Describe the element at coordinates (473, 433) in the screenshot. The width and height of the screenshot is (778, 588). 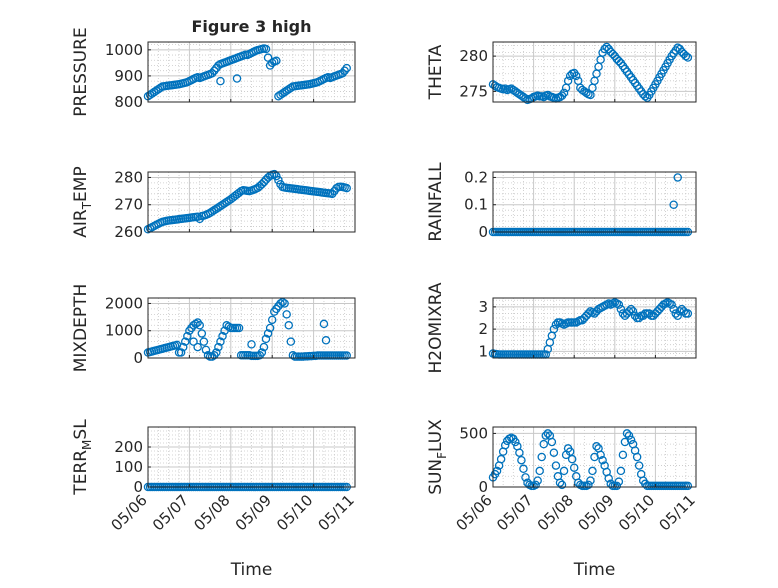
I see `y-tick-label: 500` at that location.